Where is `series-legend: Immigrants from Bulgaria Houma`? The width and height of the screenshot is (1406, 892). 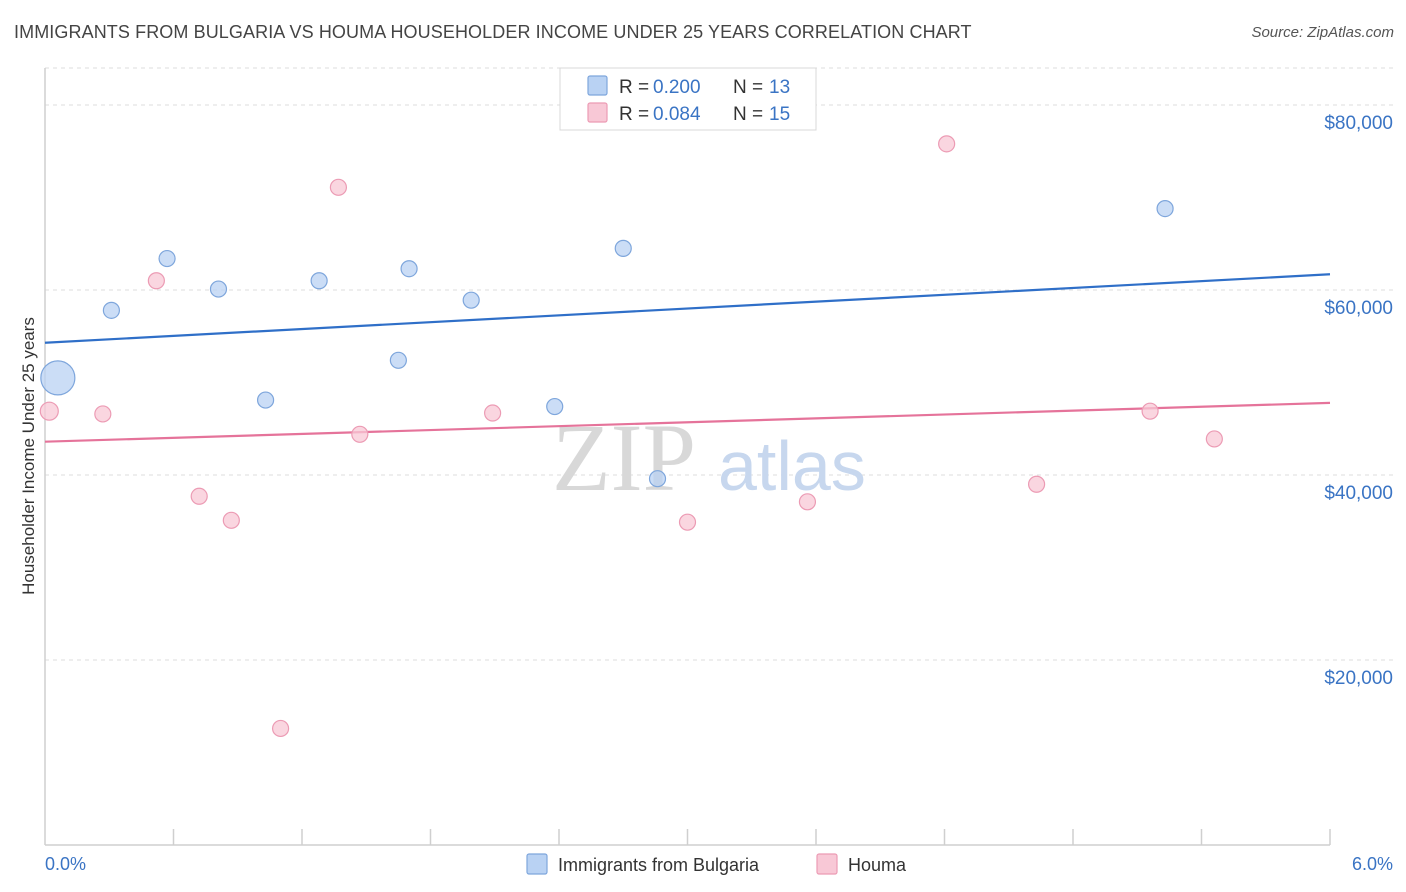
series-legend: Immigrants from Bulgaria Houma is located at coordinates (716, 864).